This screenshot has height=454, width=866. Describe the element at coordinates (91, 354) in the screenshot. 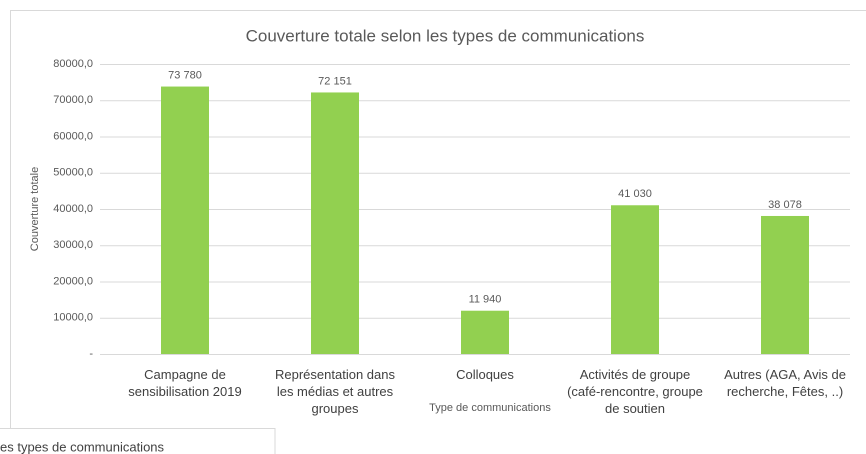

I see `y-tick-label: -` at that location.